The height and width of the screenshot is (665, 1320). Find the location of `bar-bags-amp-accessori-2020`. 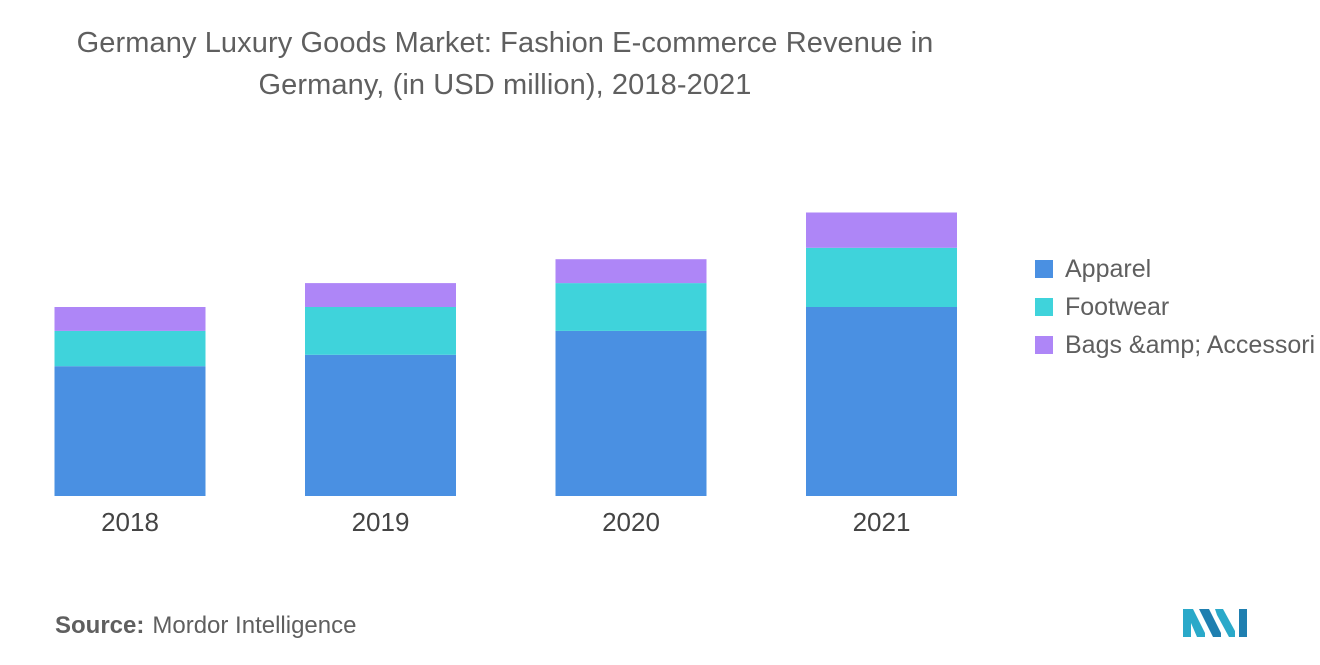

bar-bags-amp-accessori-2020 is located at coordinates (631, 271).